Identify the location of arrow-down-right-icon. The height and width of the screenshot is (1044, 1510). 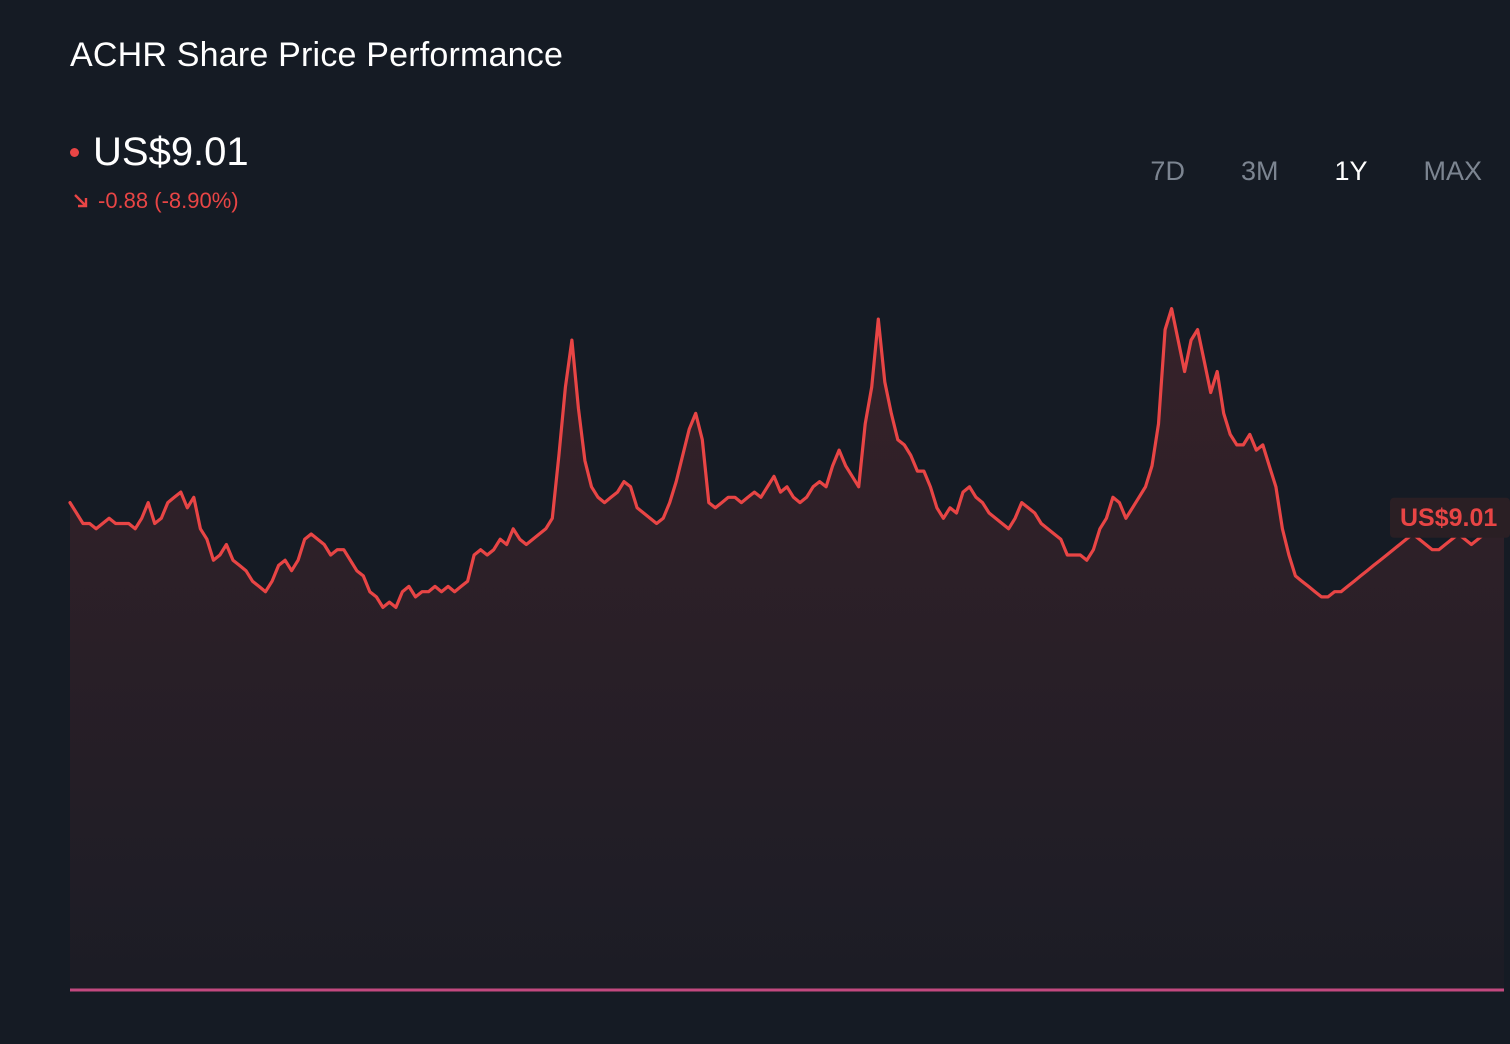
(81, 201).